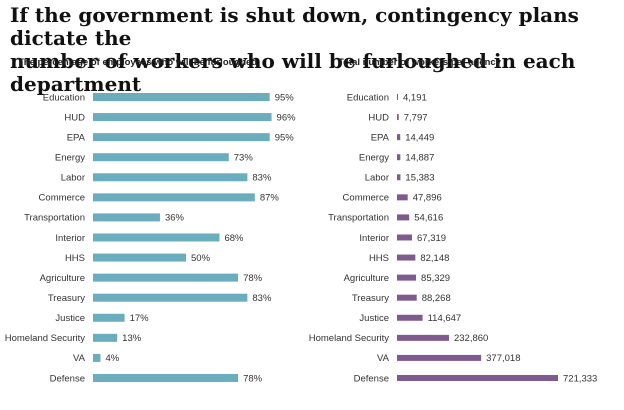 The height and width of the screenshot is (410, 624). I want to click on right-value-label-homeland-security: 232,860, so click(471, 338).